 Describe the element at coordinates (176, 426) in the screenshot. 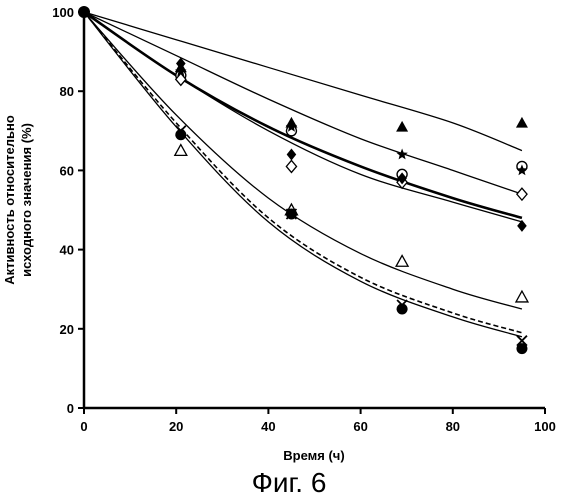

I see `x-tick-label: 20` at that location.